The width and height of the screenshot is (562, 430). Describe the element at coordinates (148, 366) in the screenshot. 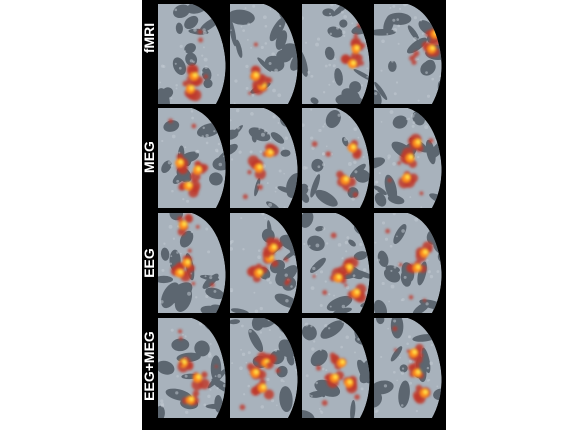

I see `row-label-eeg-meg: EEG+MEG` at that location.